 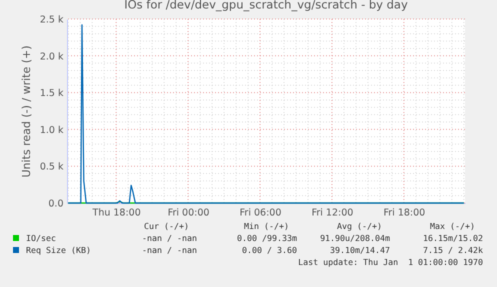 What do you see at coordinates (453, 250) in the screenshot?
I see `text: 7.15 / 2.42k` at bounding box center [453, 250].